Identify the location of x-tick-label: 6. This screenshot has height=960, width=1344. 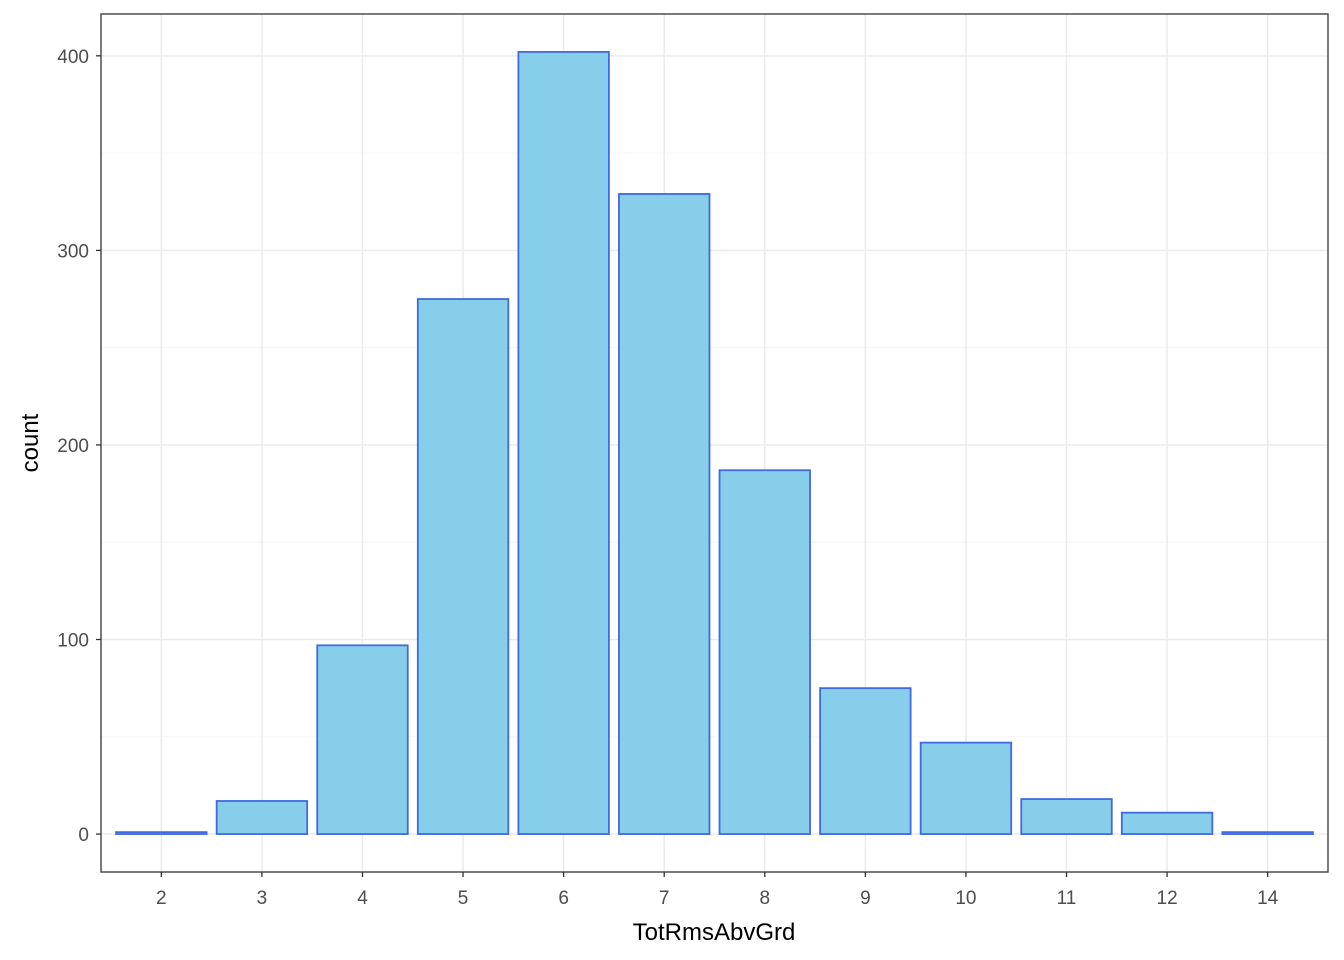
(563, 898).